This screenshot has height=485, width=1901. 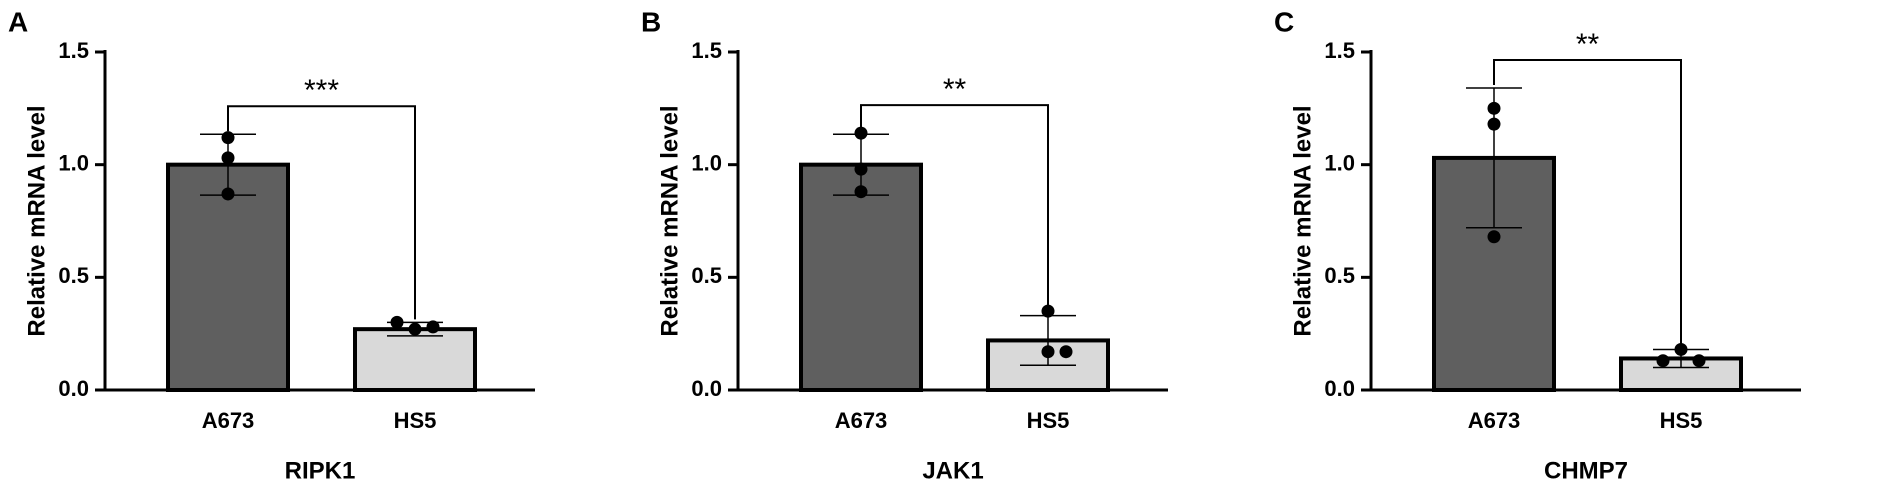 What do you see at coordinates (952, 470) in the screenshot?
I see `x-axis-label: JAK1` at bounding box center [952, 470].